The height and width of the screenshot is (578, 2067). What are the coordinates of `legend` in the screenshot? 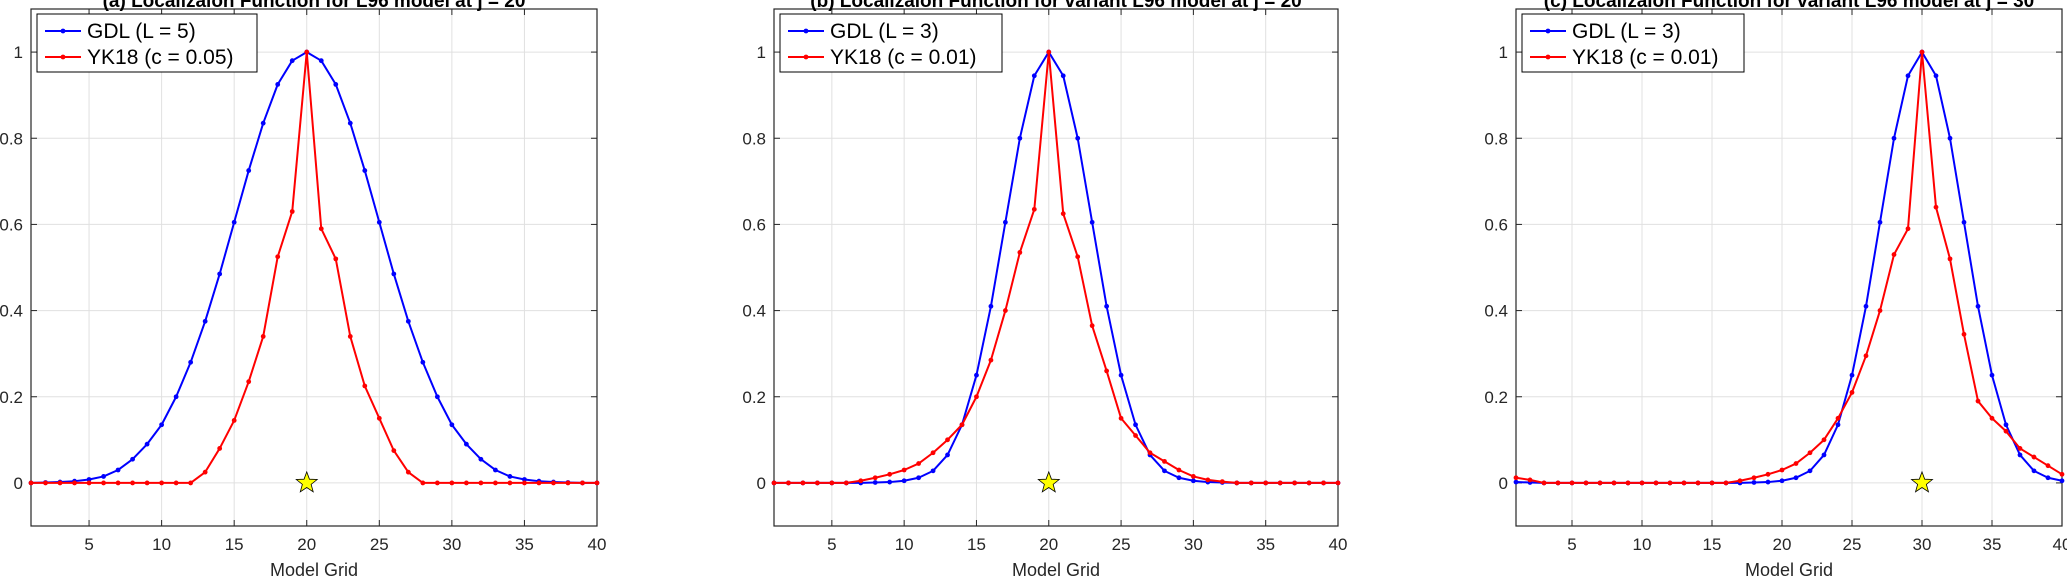 It's located at (147, 43).